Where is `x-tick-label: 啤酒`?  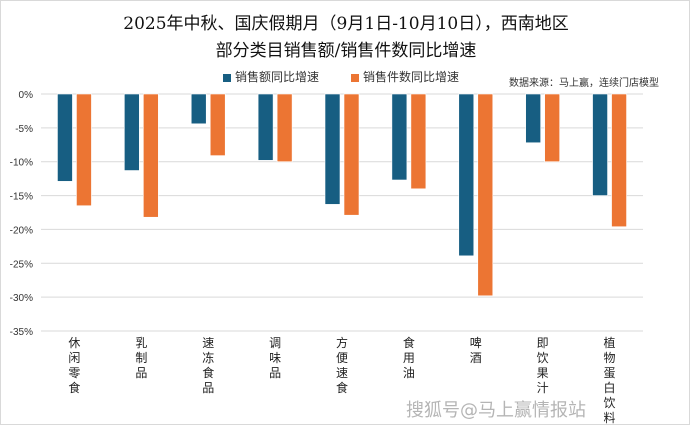 x-tick-label: 啤酒 is located at coordinates (476, 350).